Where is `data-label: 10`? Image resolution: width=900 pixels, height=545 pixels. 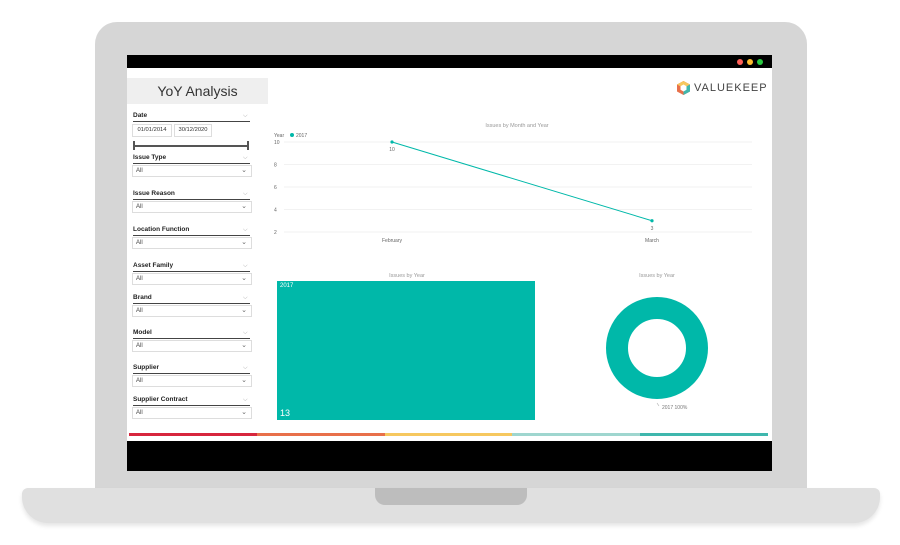 data-label: 10 is located at coordinates (392, 150).